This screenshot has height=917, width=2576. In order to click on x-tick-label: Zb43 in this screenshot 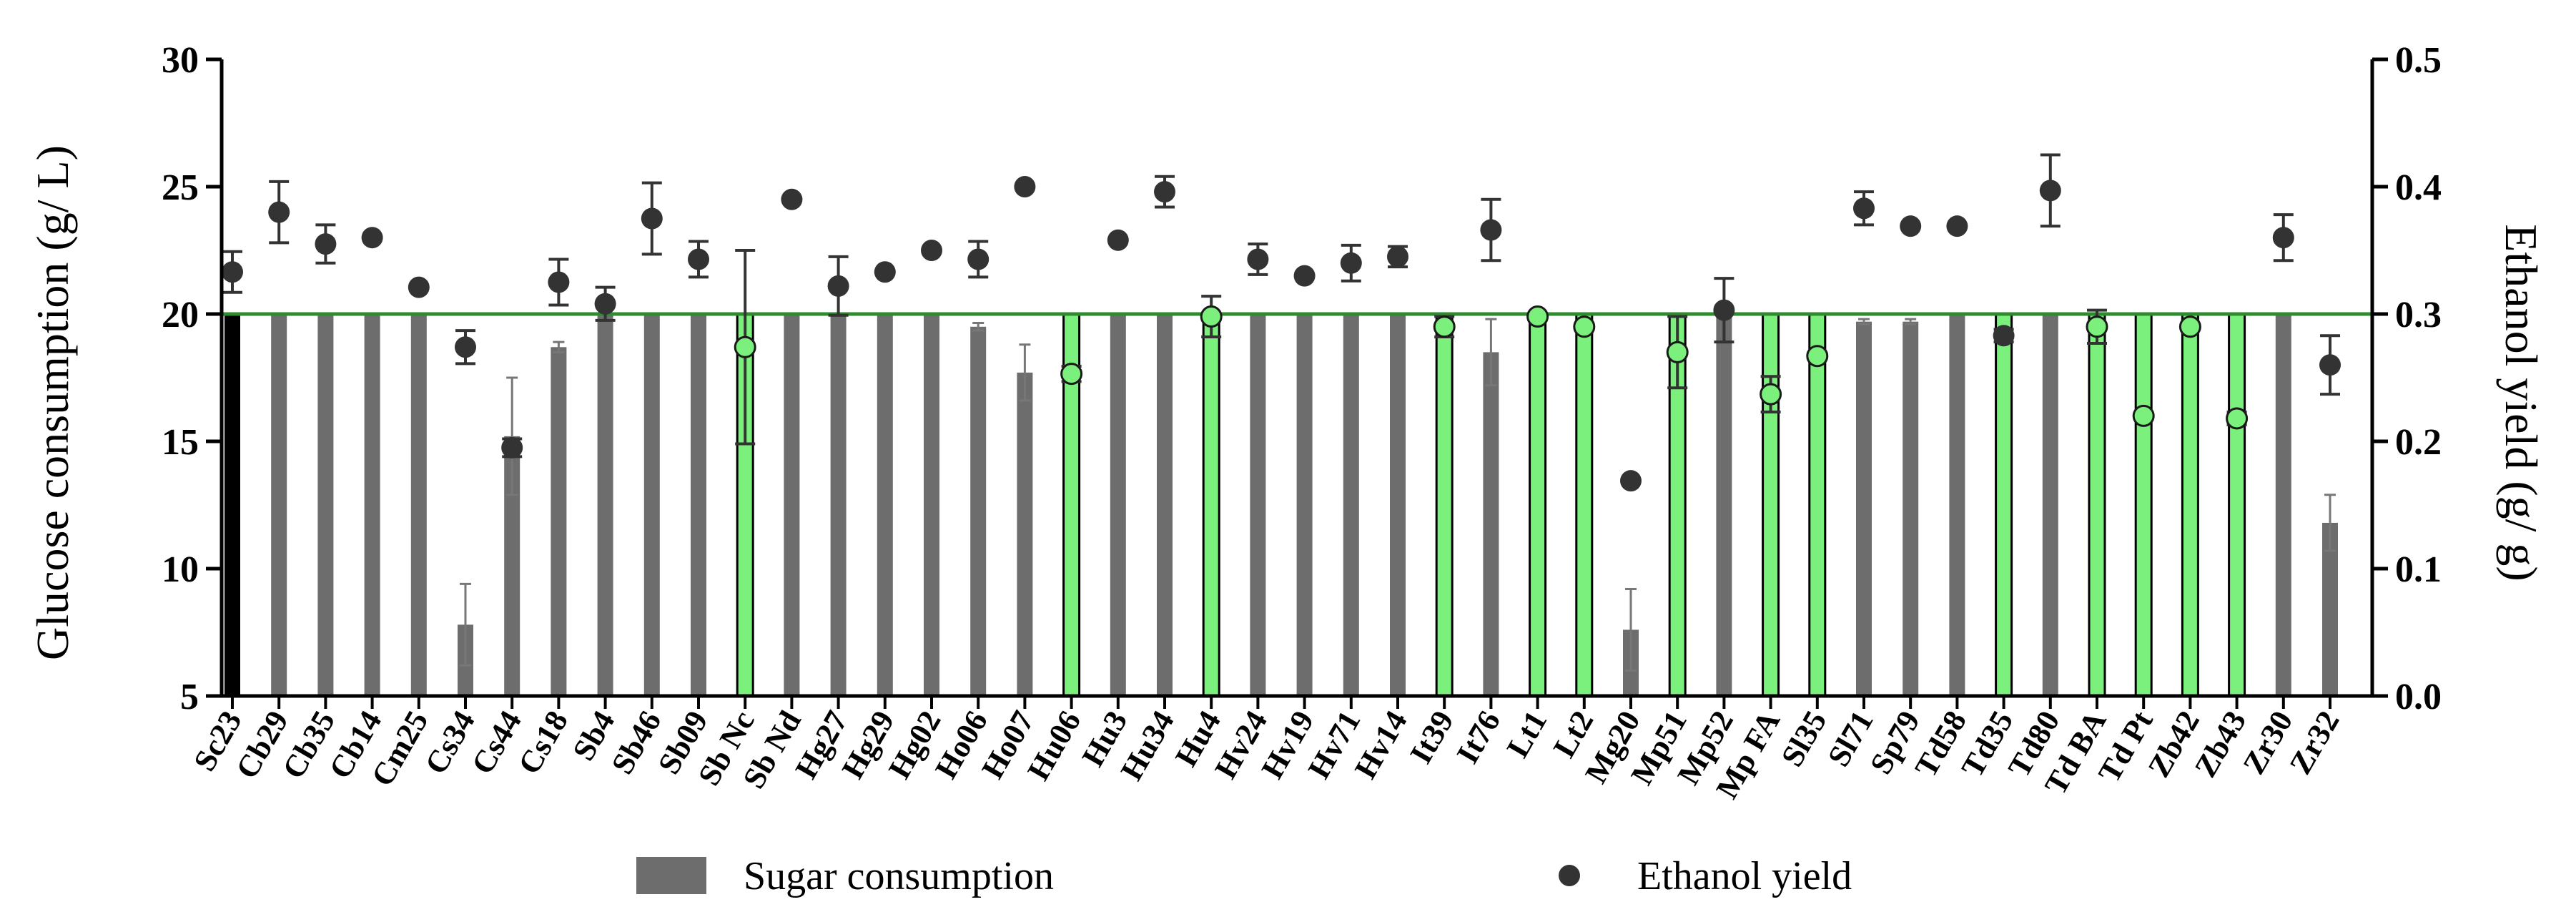, I will do `click(2220, 744)`.